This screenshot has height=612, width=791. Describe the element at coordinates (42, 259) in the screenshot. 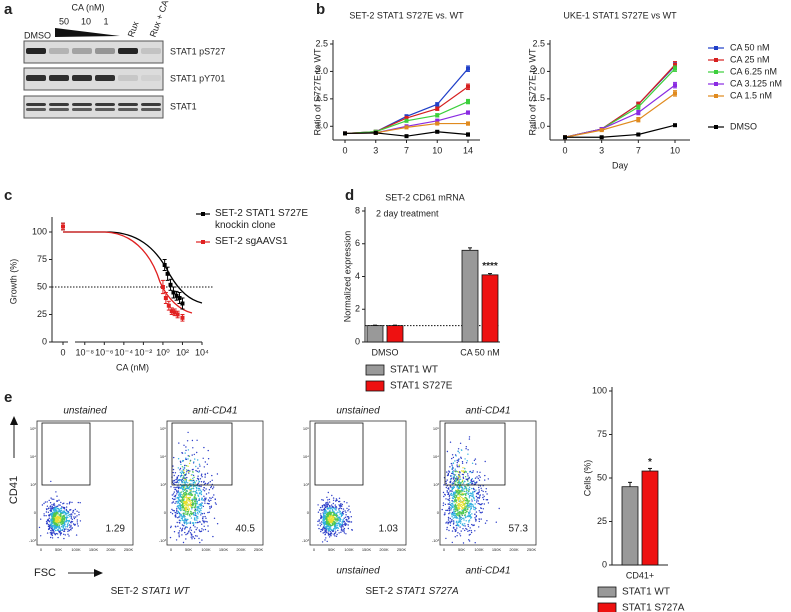

I see `y-tick-label: 75` at that location.